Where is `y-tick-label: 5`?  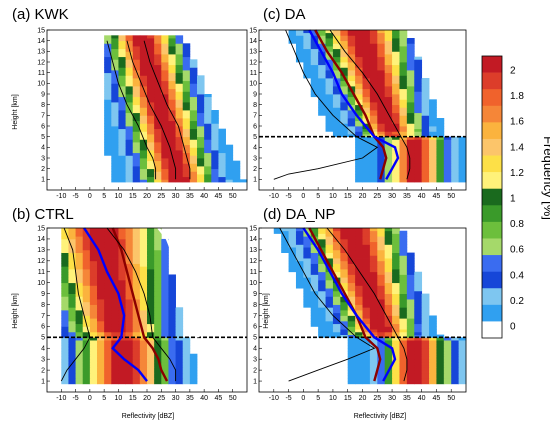 y-tick-label: 5 is located at coordinates (43, 338).